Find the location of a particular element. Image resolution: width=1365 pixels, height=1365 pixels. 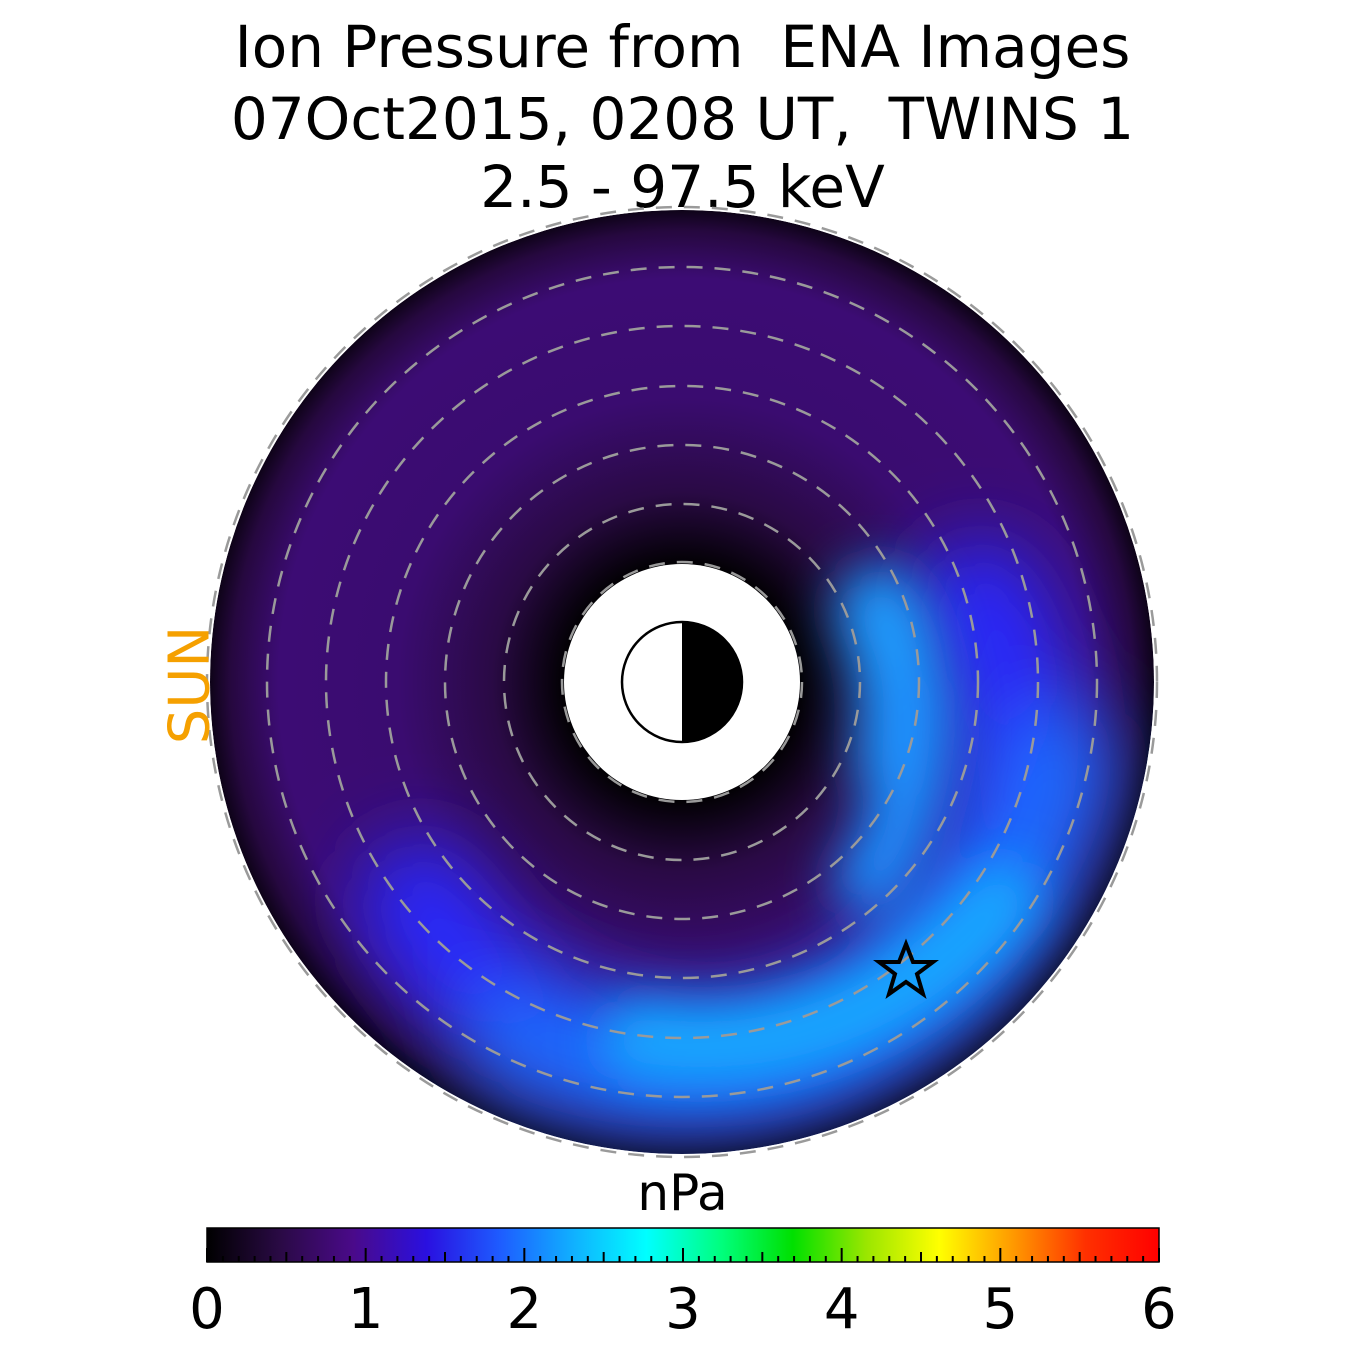

colorbar-tick-label: 2 is located at coordinates (524, 1309).